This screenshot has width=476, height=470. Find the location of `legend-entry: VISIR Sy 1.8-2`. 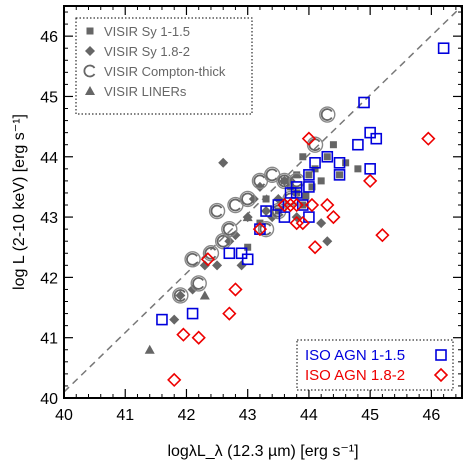

legend-entry: VISIR Sy 1.8-2 is located at coordinates (147, 51).